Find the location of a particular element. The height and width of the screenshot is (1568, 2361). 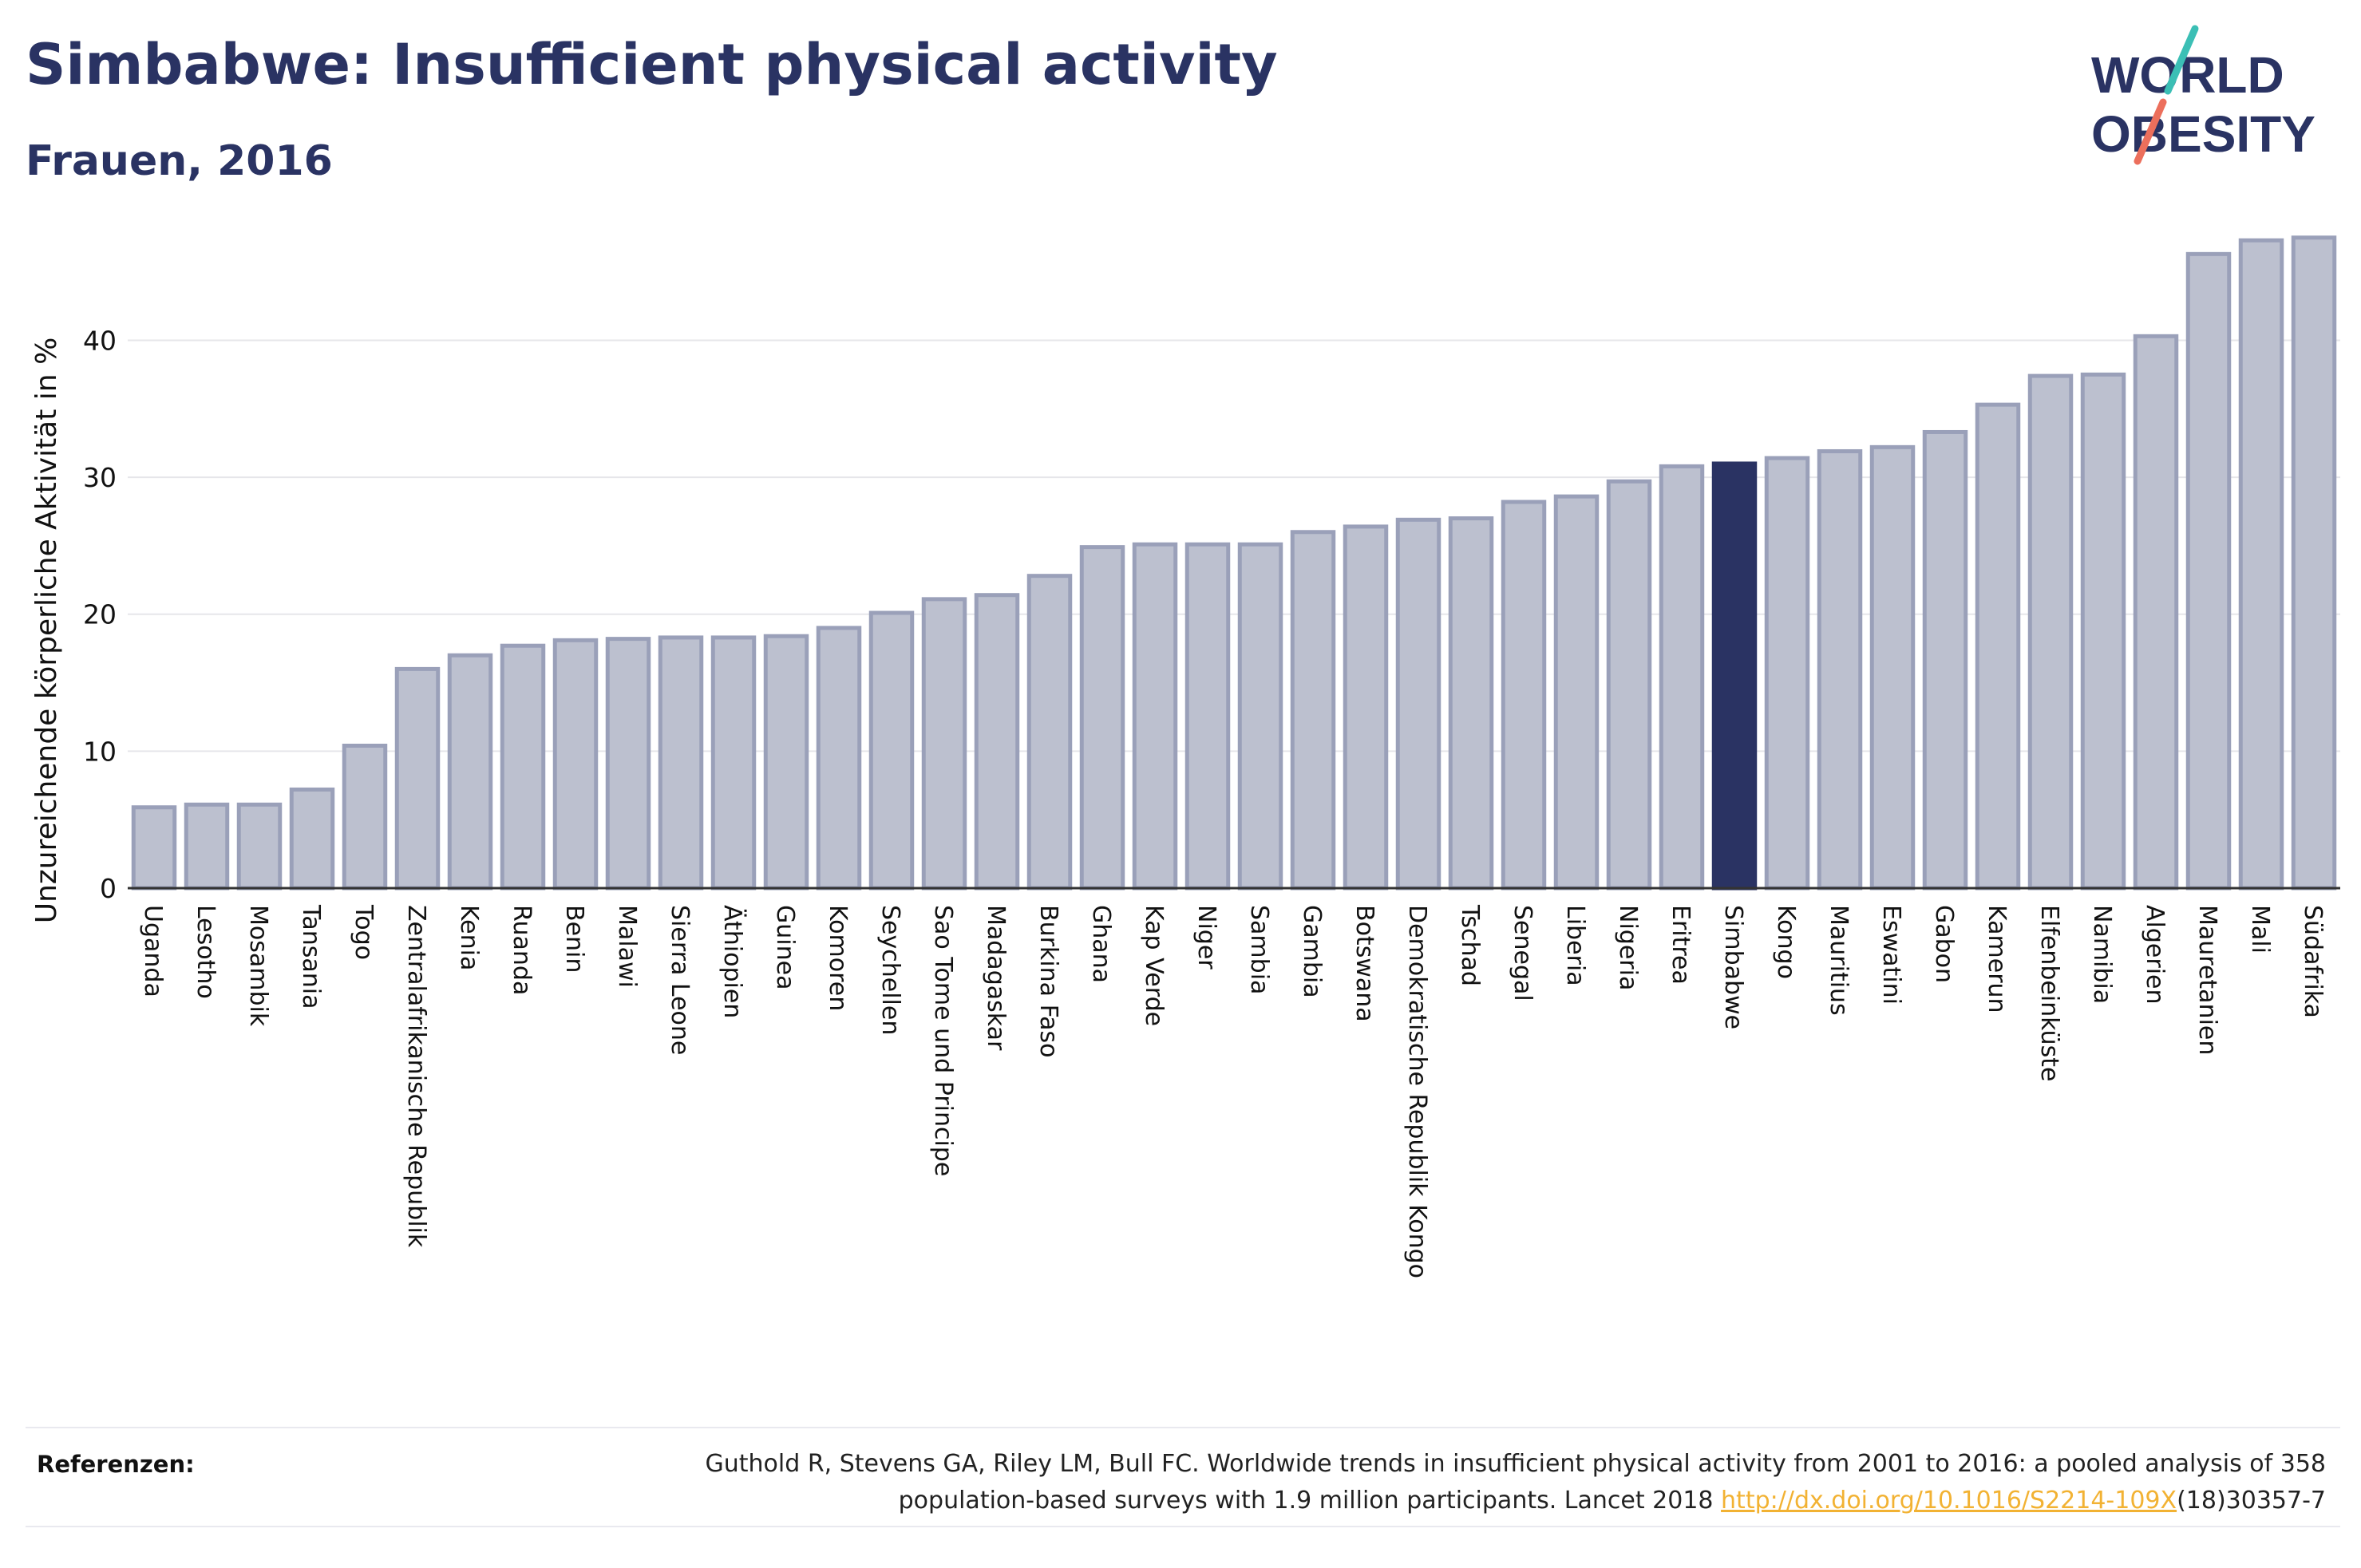

x-tick-label: Elfenbeinküste is located at coordinates (2049, 993).